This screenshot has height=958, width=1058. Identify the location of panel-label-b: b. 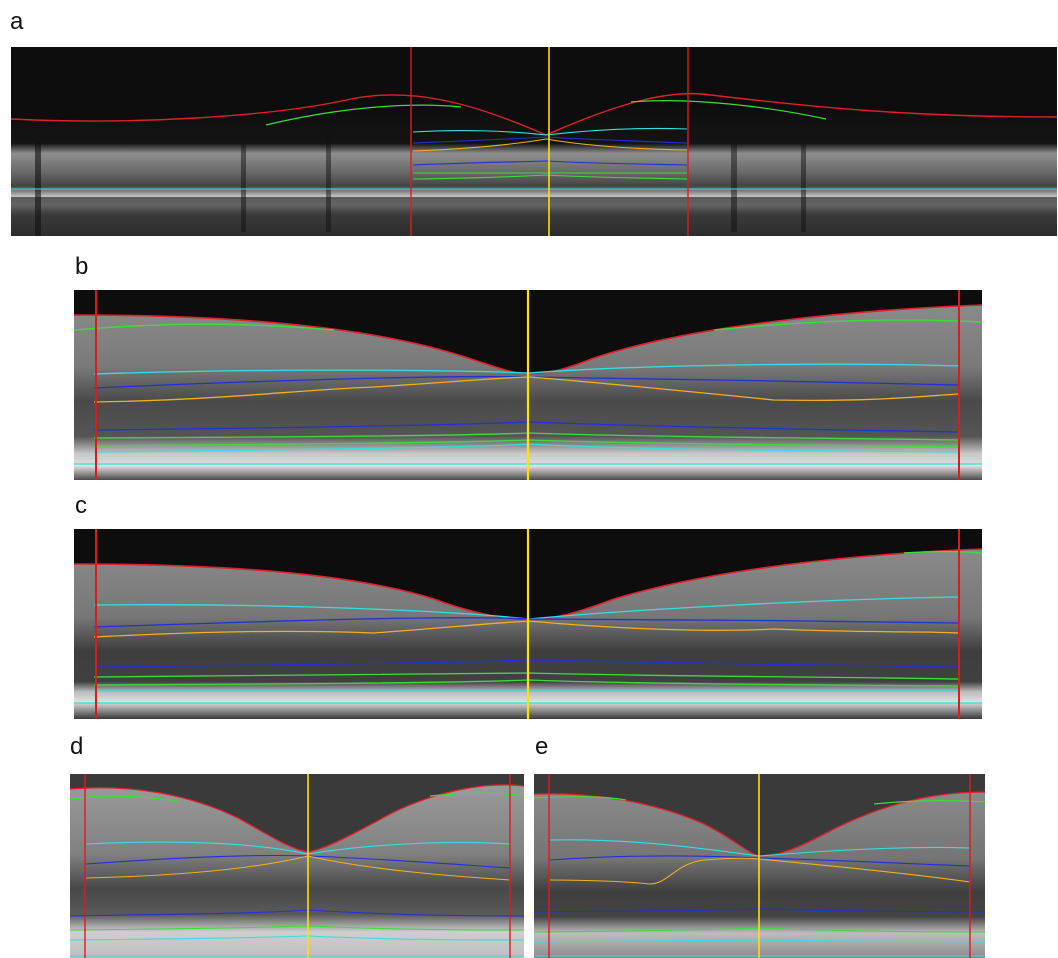
(82, 266).